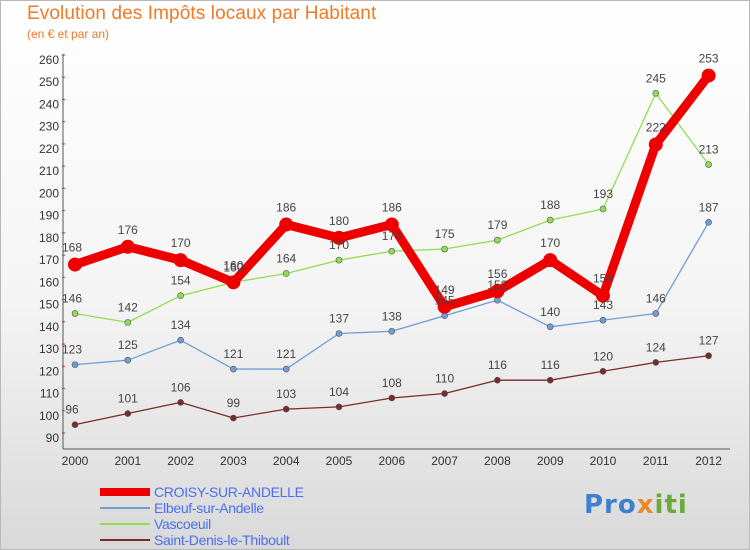  Describe the element at coordinates (72, 410) in the screenshot. I see `data-label: 96` at that location.